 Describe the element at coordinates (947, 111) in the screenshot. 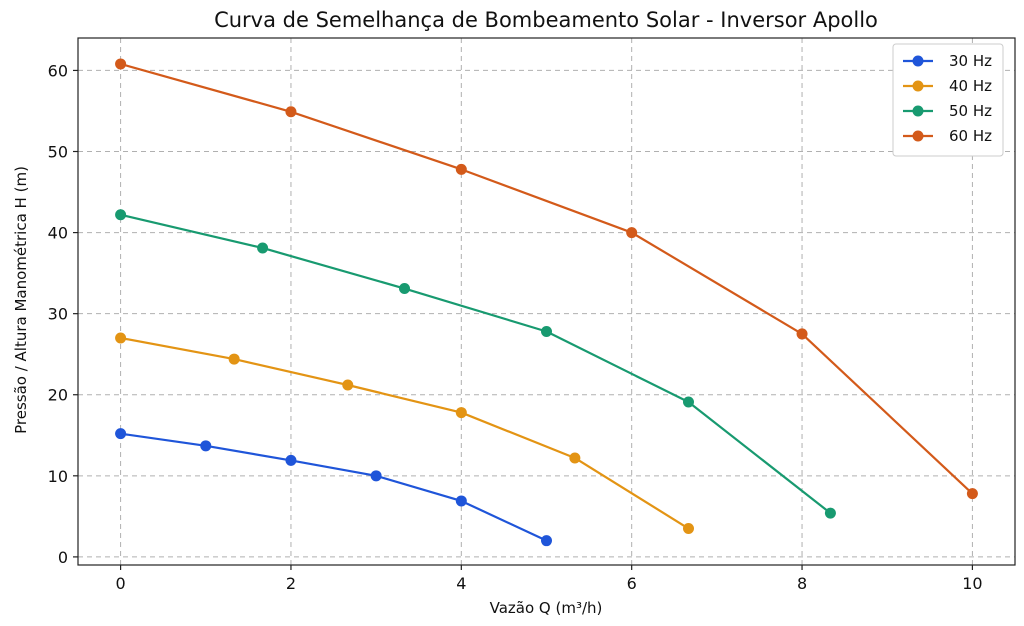

I see `legend-item: 50 Hz` at that location.